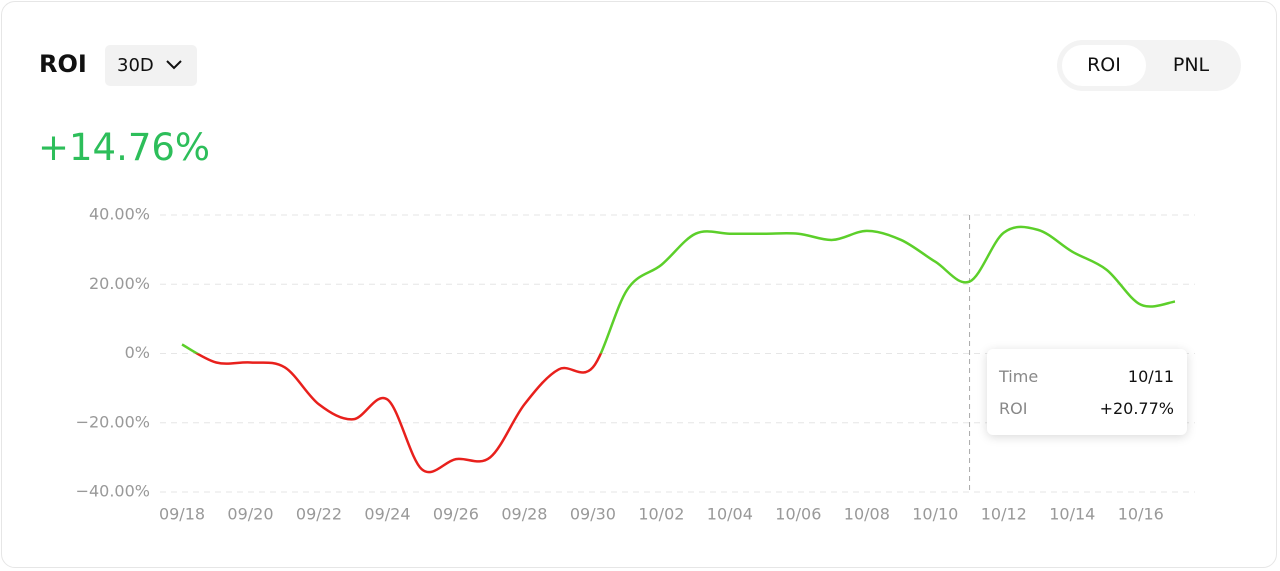 Image resolution: width=1280 pixels, height=571 pixels. What do you see at coordinates (319, 514) in the screenshot?
I see `x-tick-label: 09/22` at bounding box center [319, 514].